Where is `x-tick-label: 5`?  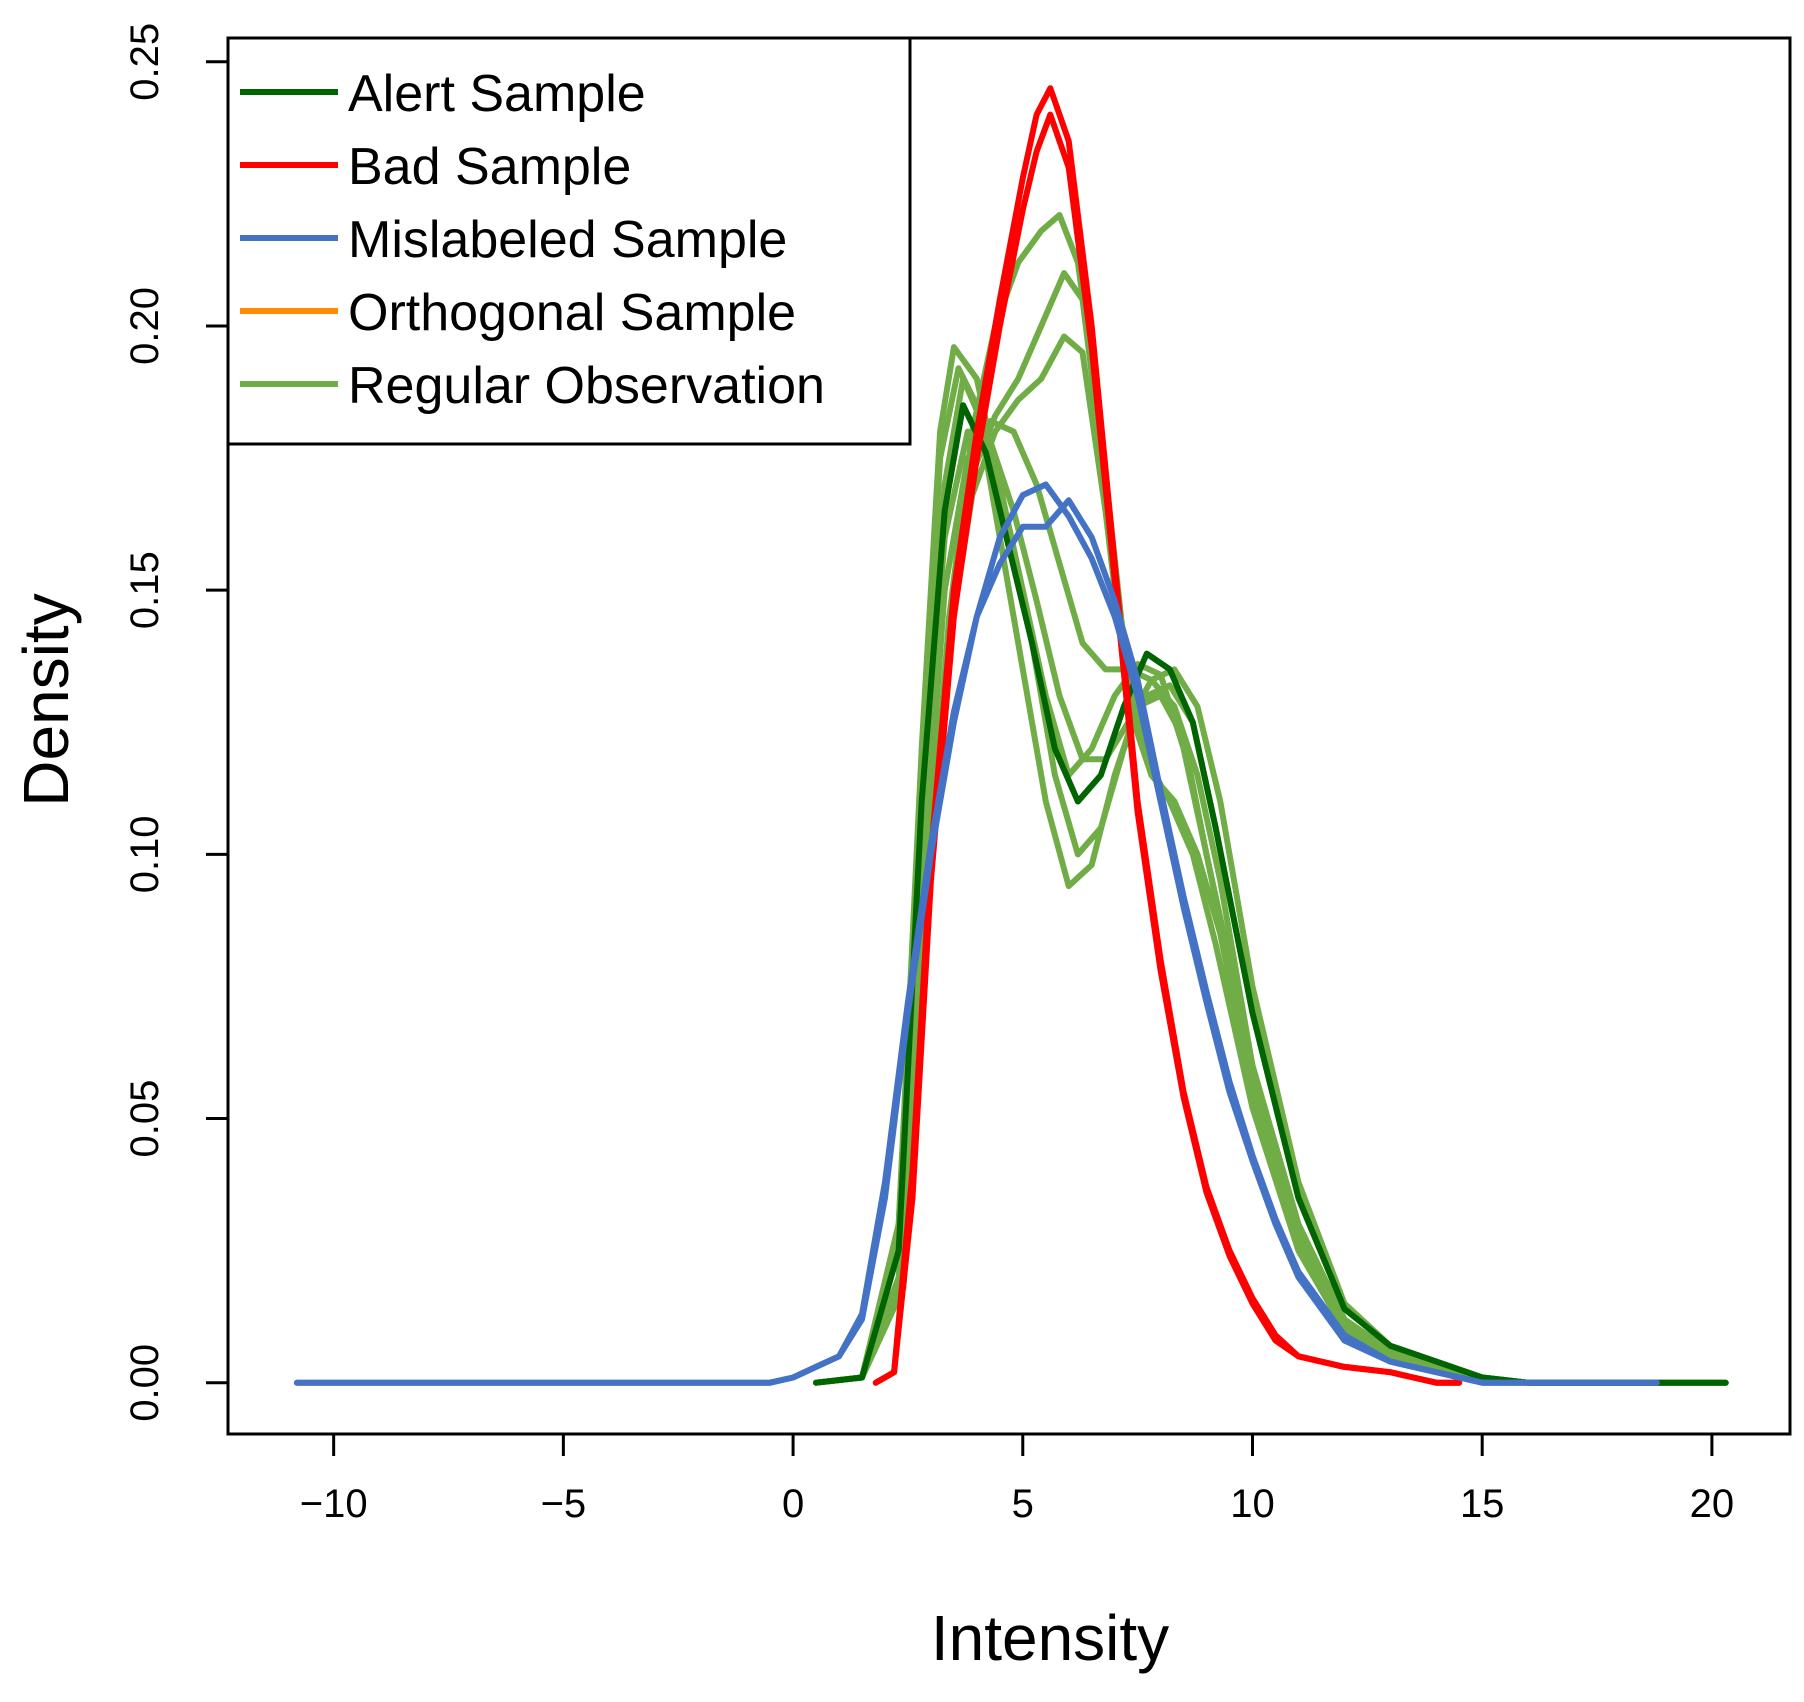
x-tick-label: 5 is located at coordinates (1023, 1504).